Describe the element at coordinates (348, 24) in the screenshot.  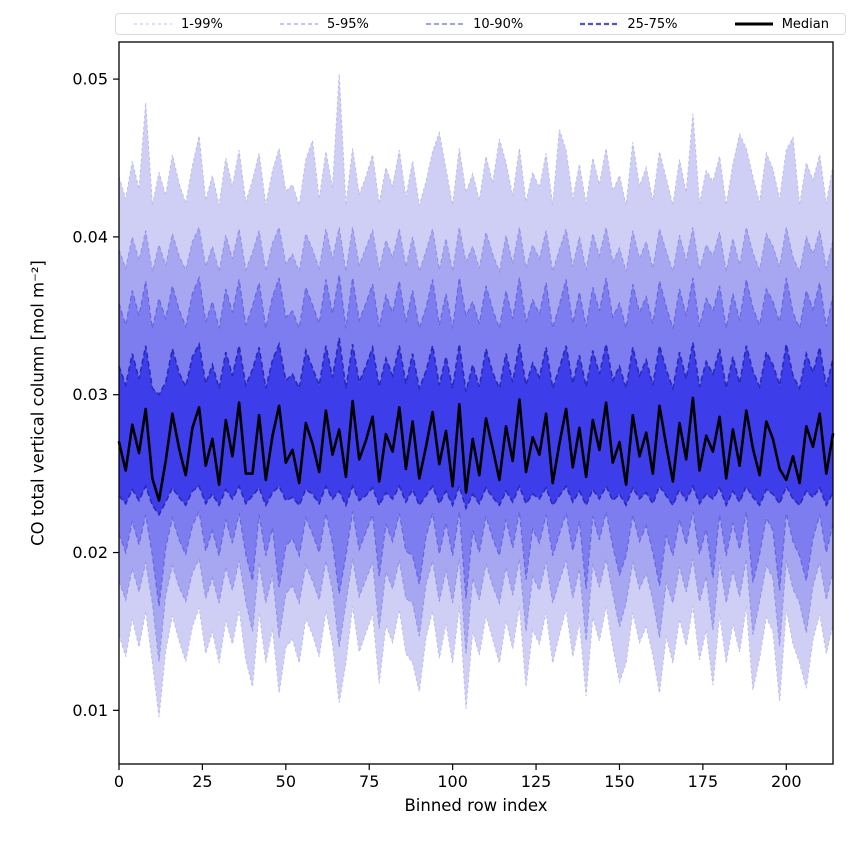
I see `legend-item-label: 5-95%` at that location.